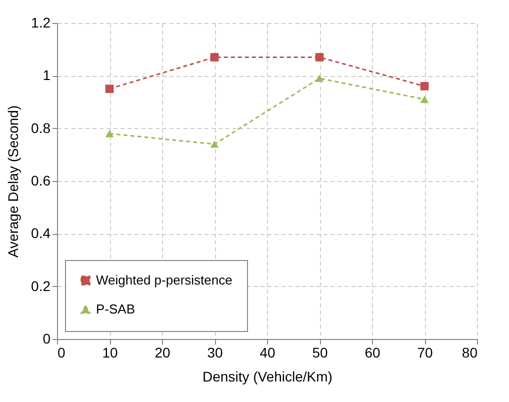  Describe the element at coordinates (164, 280) in the screenshot. I see `legend-label: Weighted p-persistence` at that location.